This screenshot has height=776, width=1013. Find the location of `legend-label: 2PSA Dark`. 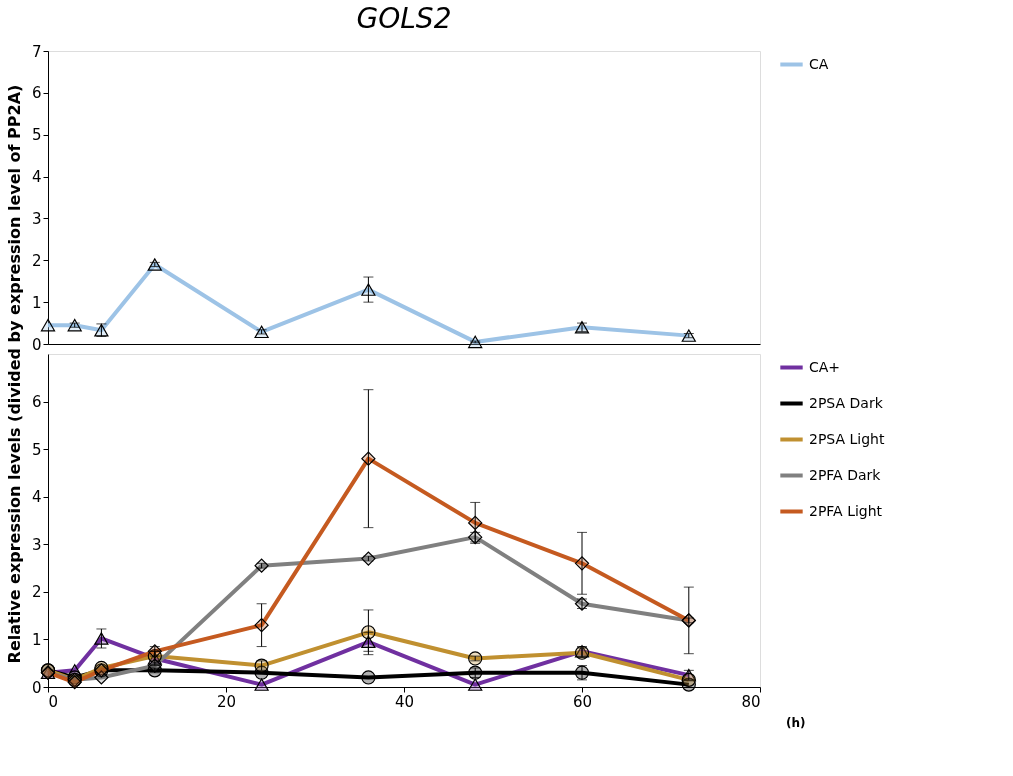

legend-label: 2PSA Dark is located at coordinates (846, 402).